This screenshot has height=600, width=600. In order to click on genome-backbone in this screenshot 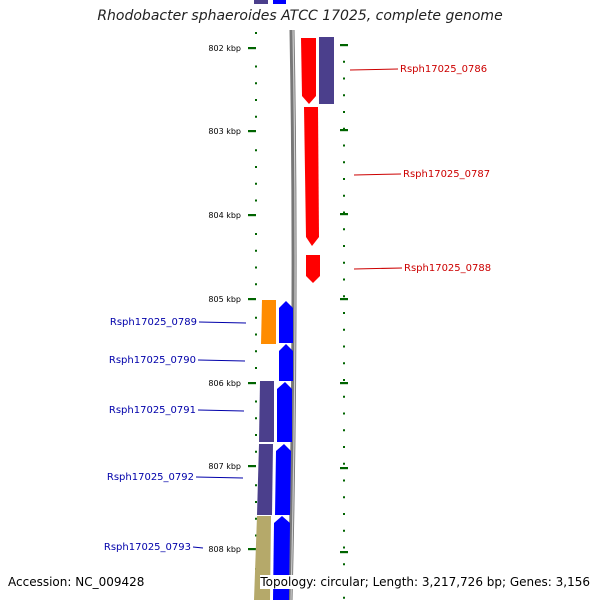, I will do `click(292, 314)`.